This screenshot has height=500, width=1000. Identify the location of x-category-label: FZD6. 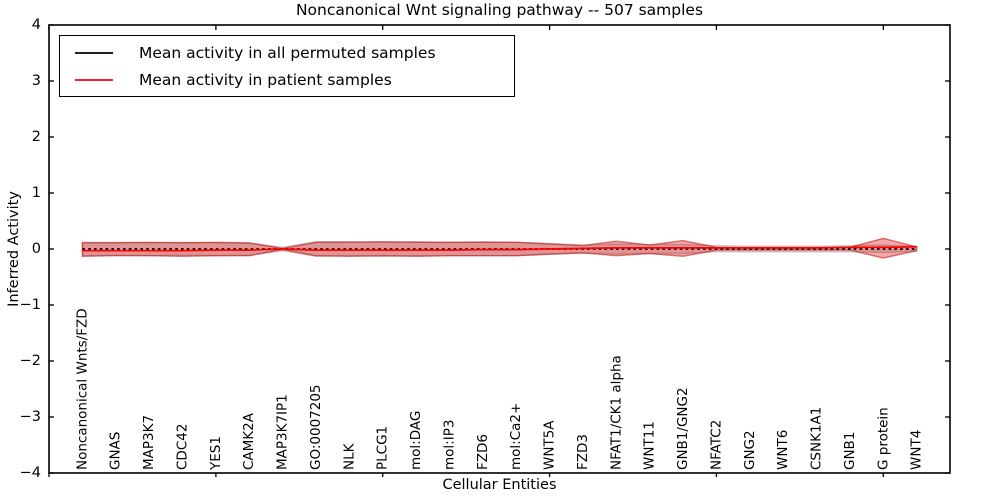
(483, 452).